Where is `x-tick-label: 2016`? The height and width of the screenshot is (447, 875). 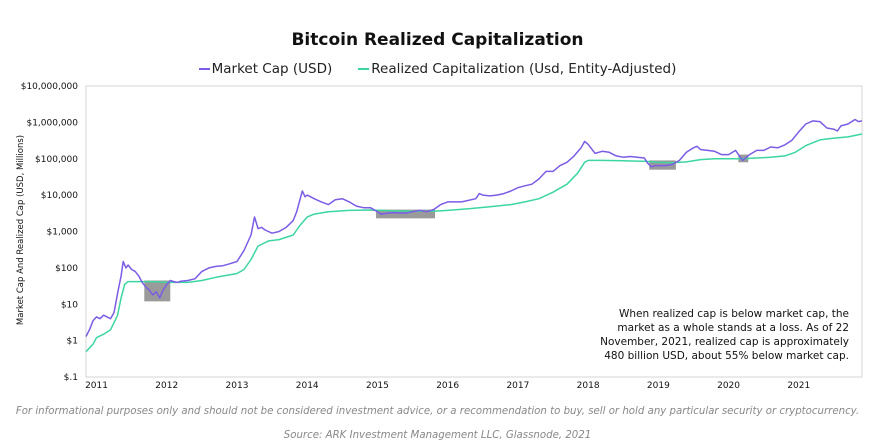 x-tick-label: 2016 is located at coordinates (447, 386).